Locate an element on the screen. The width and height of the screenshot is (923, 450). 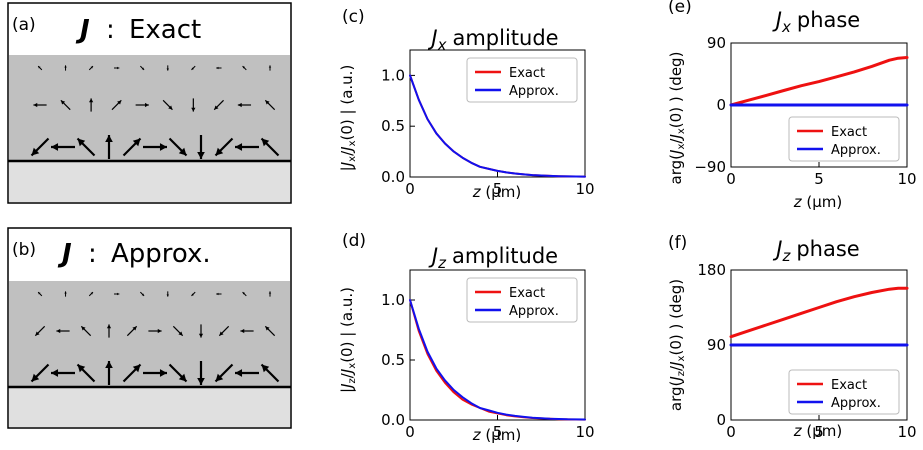
chart-c-xlabel: z (µm) is located at coordinates (497, 192).